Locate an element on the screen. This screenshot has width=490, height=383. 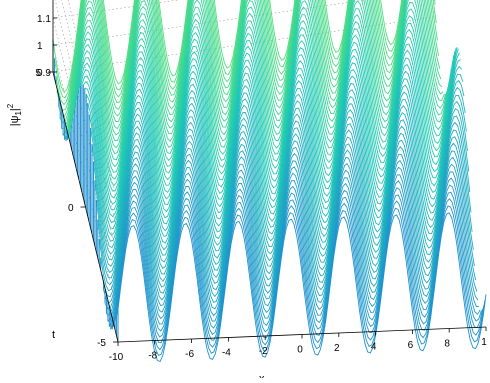
x-tick-label: -6 is located at coordinates (189, 354).